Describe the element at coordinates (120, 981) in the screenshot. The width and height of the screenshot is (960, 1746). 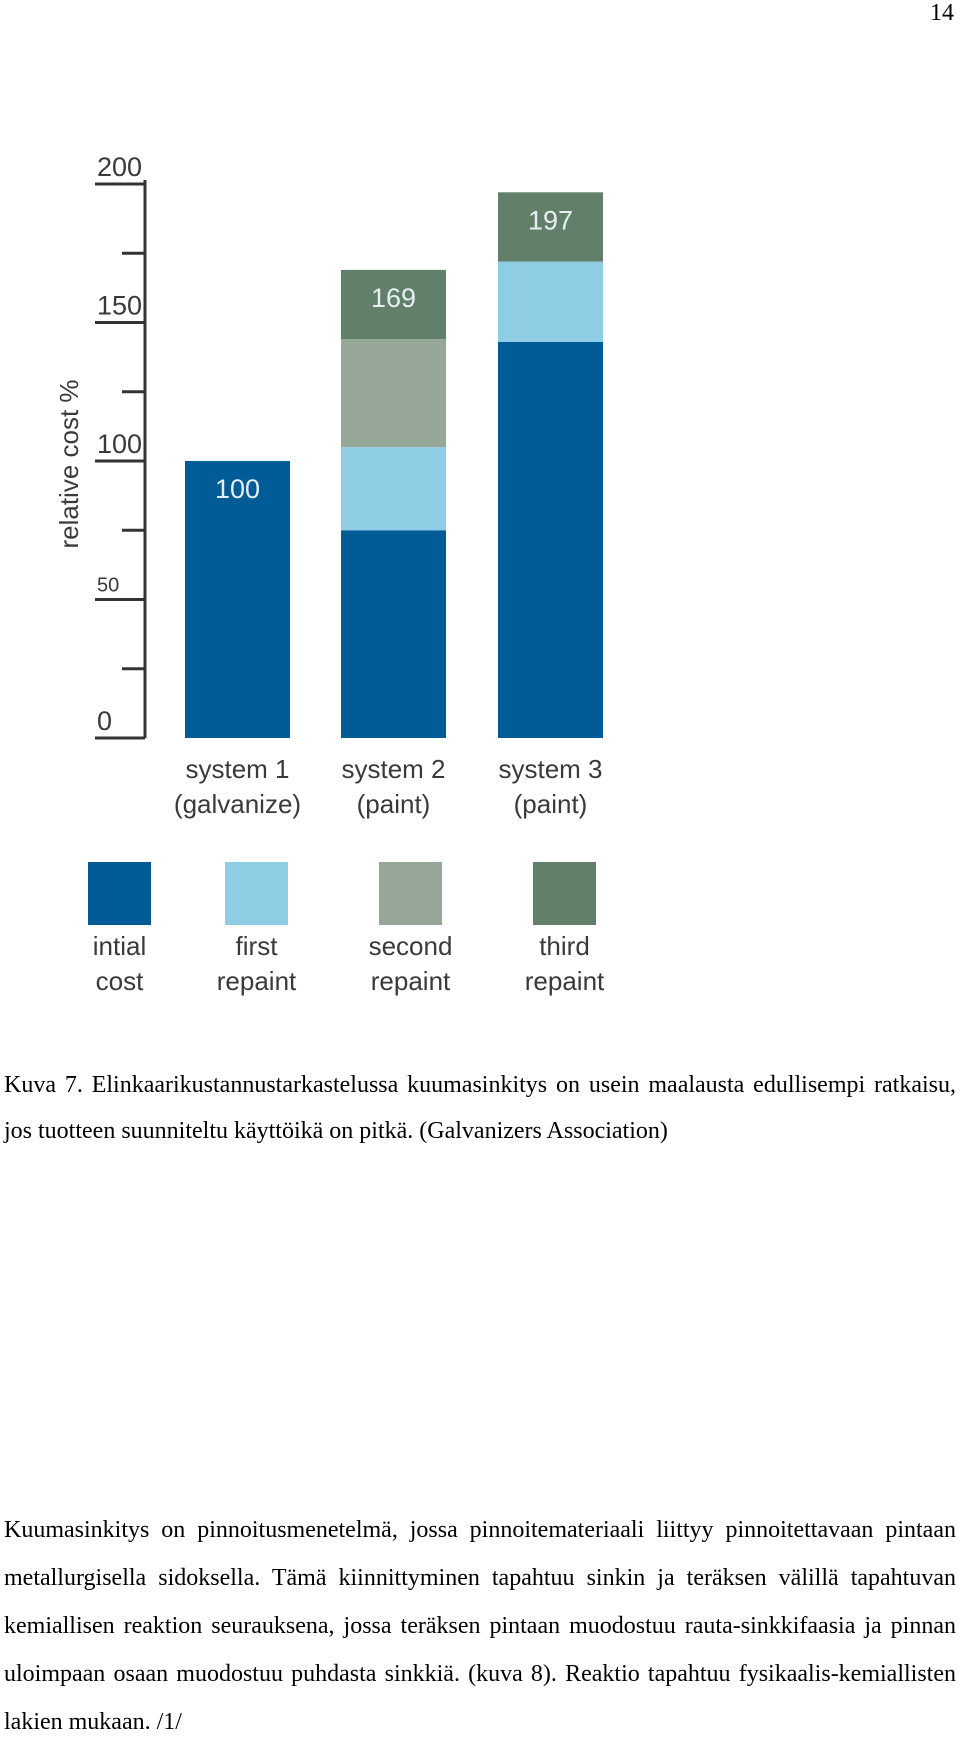
I see `legend-label: cost` at that location.